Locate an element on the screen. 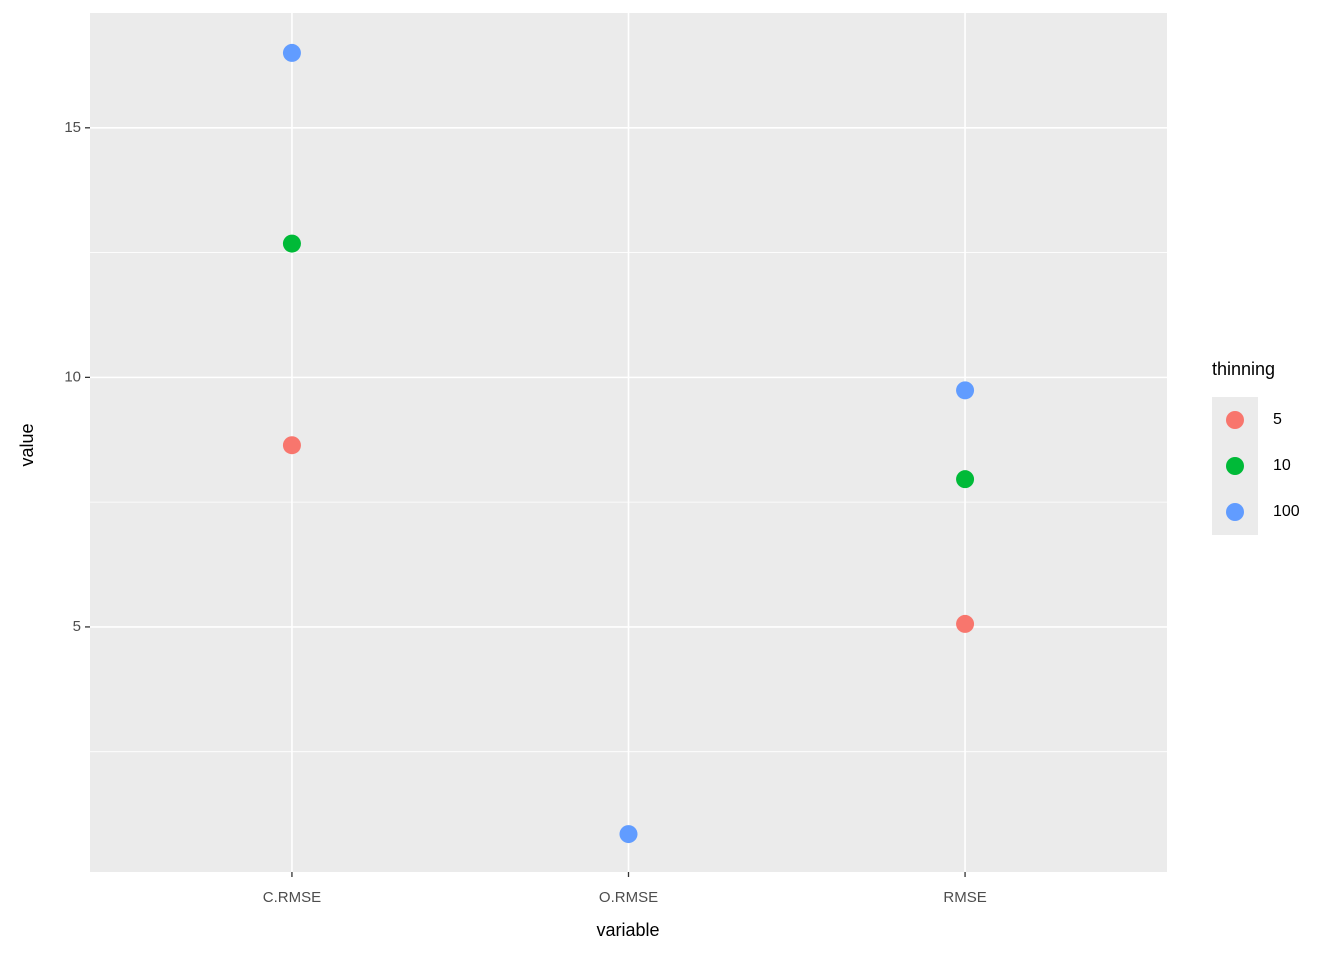 The image size is (1344, 965). x-tick-label: RMSE is located at coordinates (964, 897).